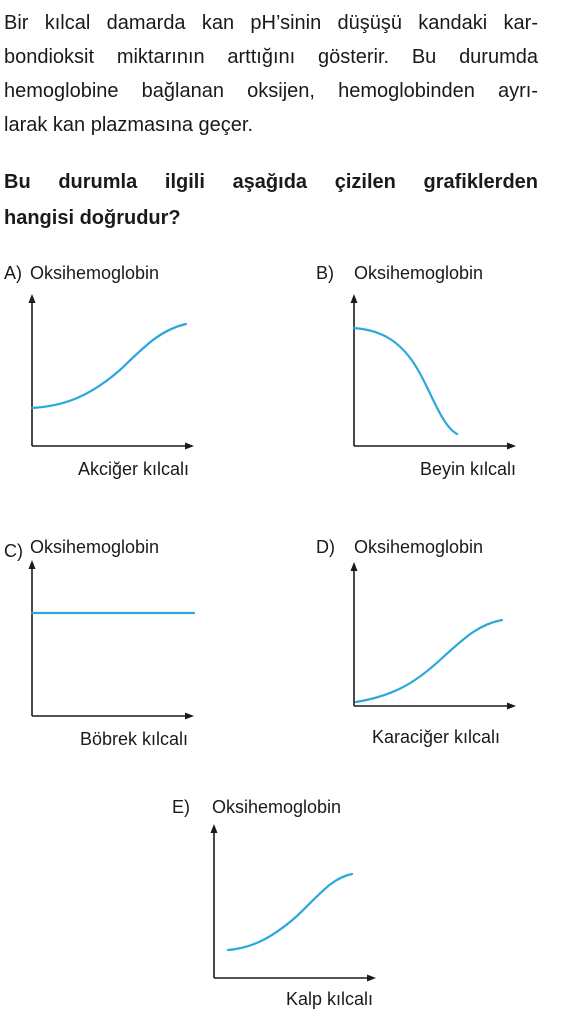 This screenshot has height=1017, width=573. What do you see at coordinates (277, 807) in the screenshot?
I see `option-e-ylabel: Oksihemoglobin` at bounding box center [277, 807].